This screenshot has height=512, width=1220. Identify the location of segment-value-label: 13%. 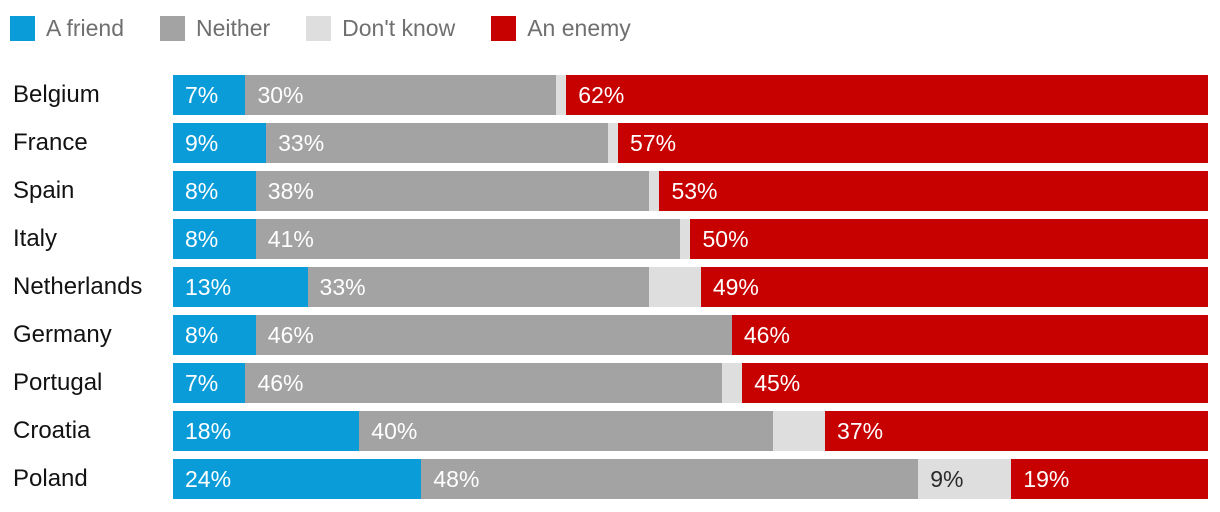
(208, 287).